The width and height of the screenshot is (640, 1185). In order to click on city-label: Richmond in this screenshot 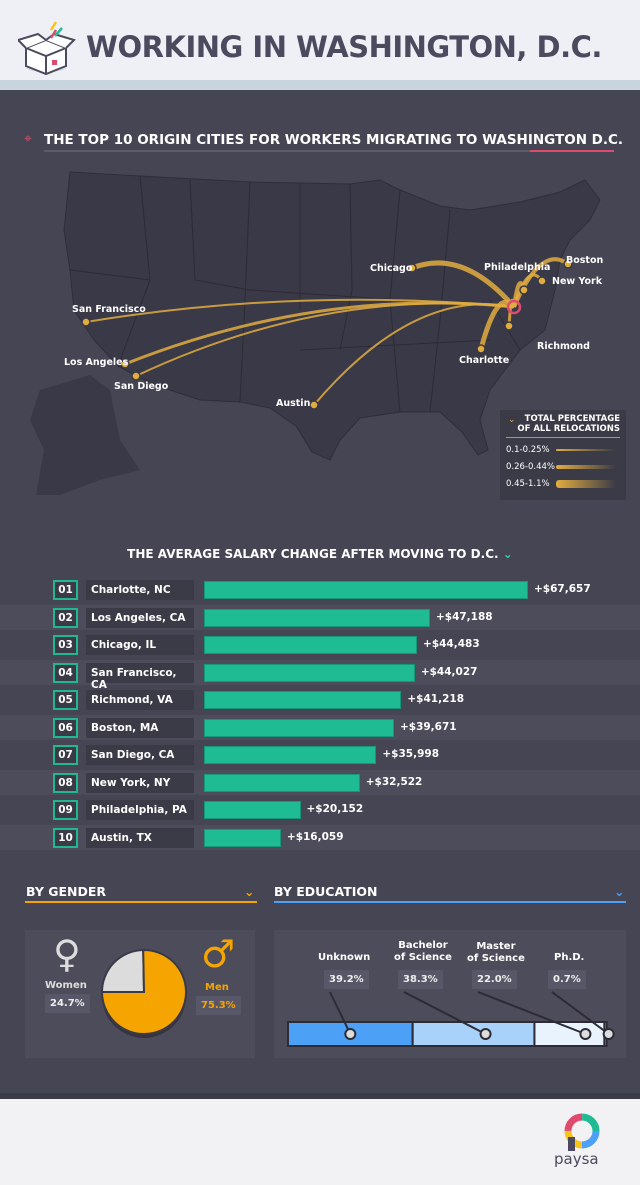, I will do `click(563, 346)`.